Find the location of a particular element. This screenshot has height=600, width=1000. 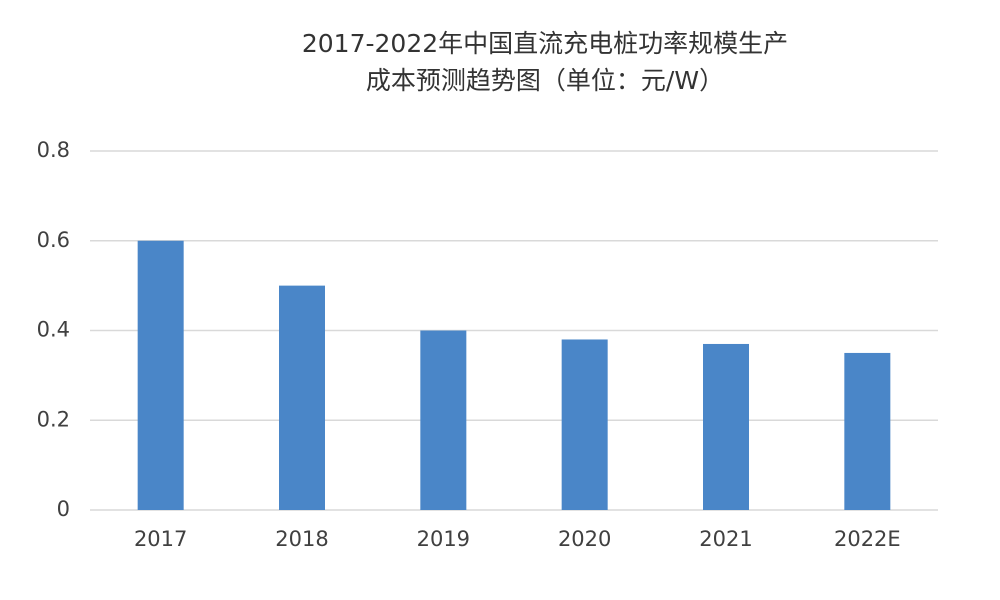

chart-title: 2017-2022年中国直流充电桩功率规模生产 is located at coordinates (545, 43).